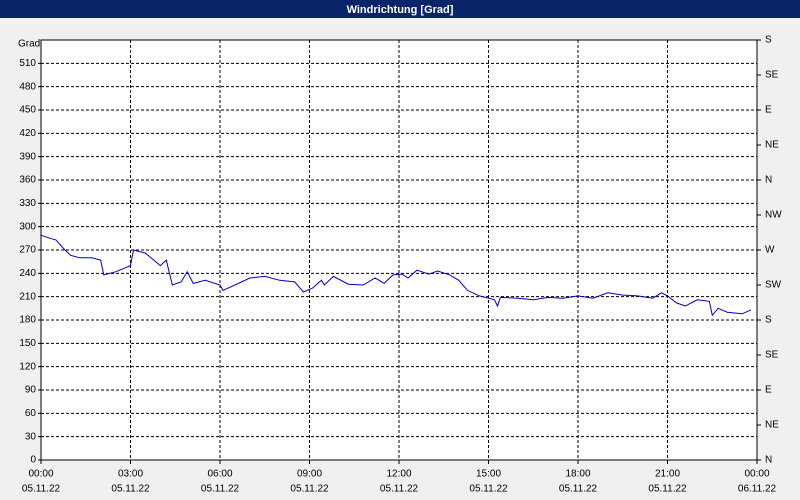 The width and height of the screenshot is (800, 500). What do you see at coordinates (773, 285) in the screenshot?
I see `y2-tick-label: SW` at bounding box center [773, 285].